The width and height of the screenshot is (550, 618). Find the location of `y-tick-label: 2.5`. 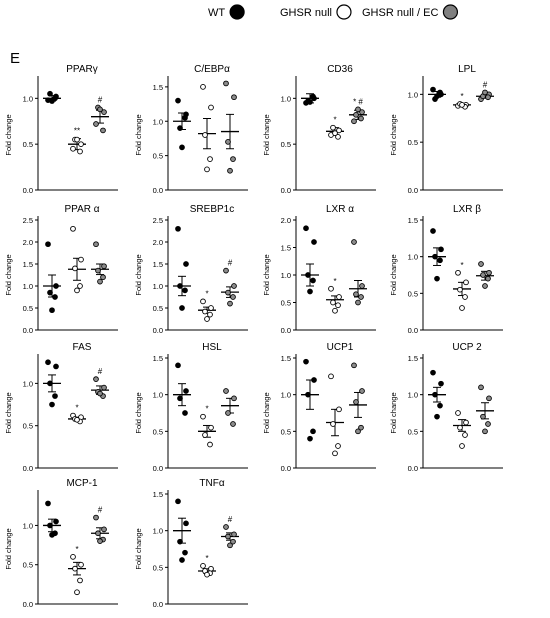

y-tick-label: 2.5 is located at coordinates (158, 220).